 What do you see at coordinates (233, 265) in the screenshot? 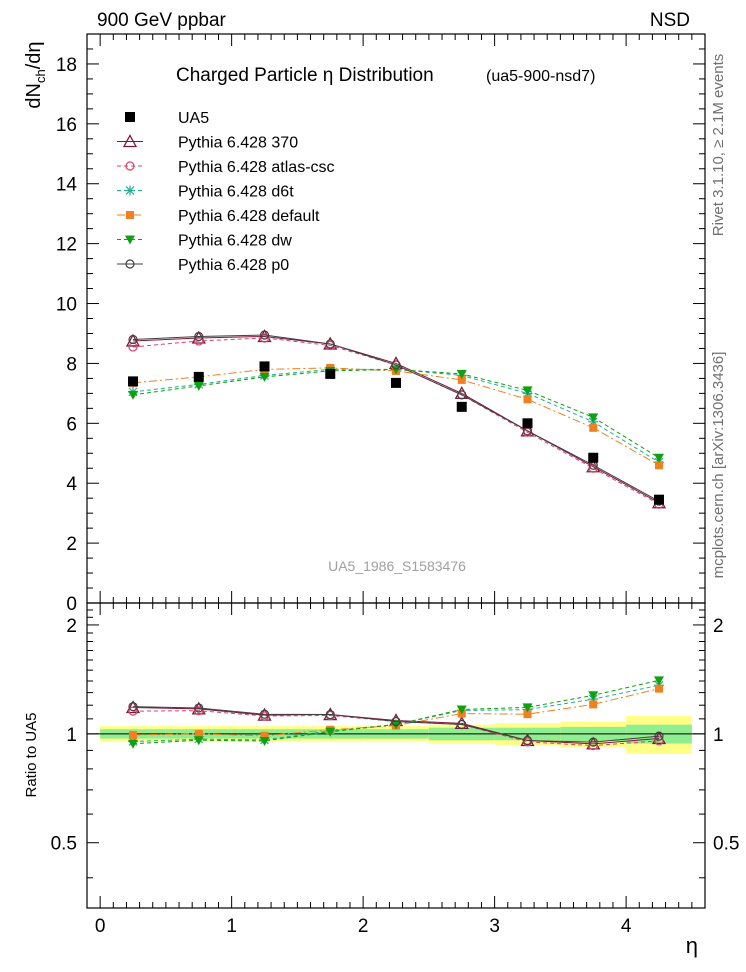
I see `legend-label: Pythia 6.428 p0` at bounding box center [233, 265].